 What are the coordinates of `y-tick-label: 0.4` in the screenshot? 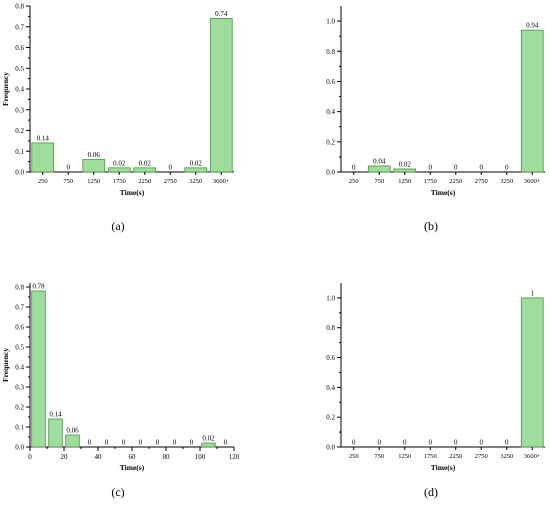 It's located at (330, 112).